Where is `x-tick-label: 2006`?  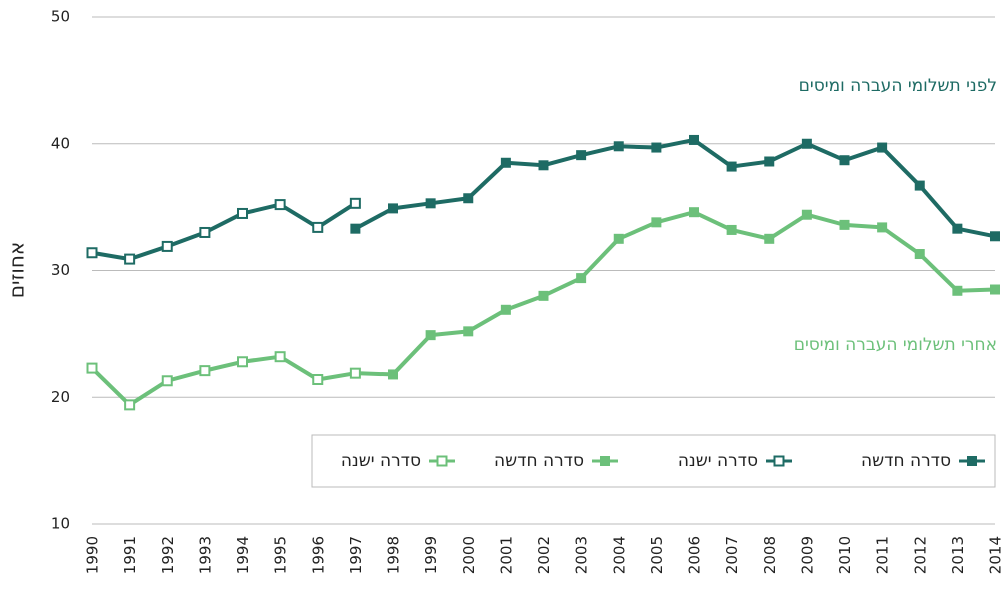 x-tick-label: 2006 is located at coordinates (695, 555).